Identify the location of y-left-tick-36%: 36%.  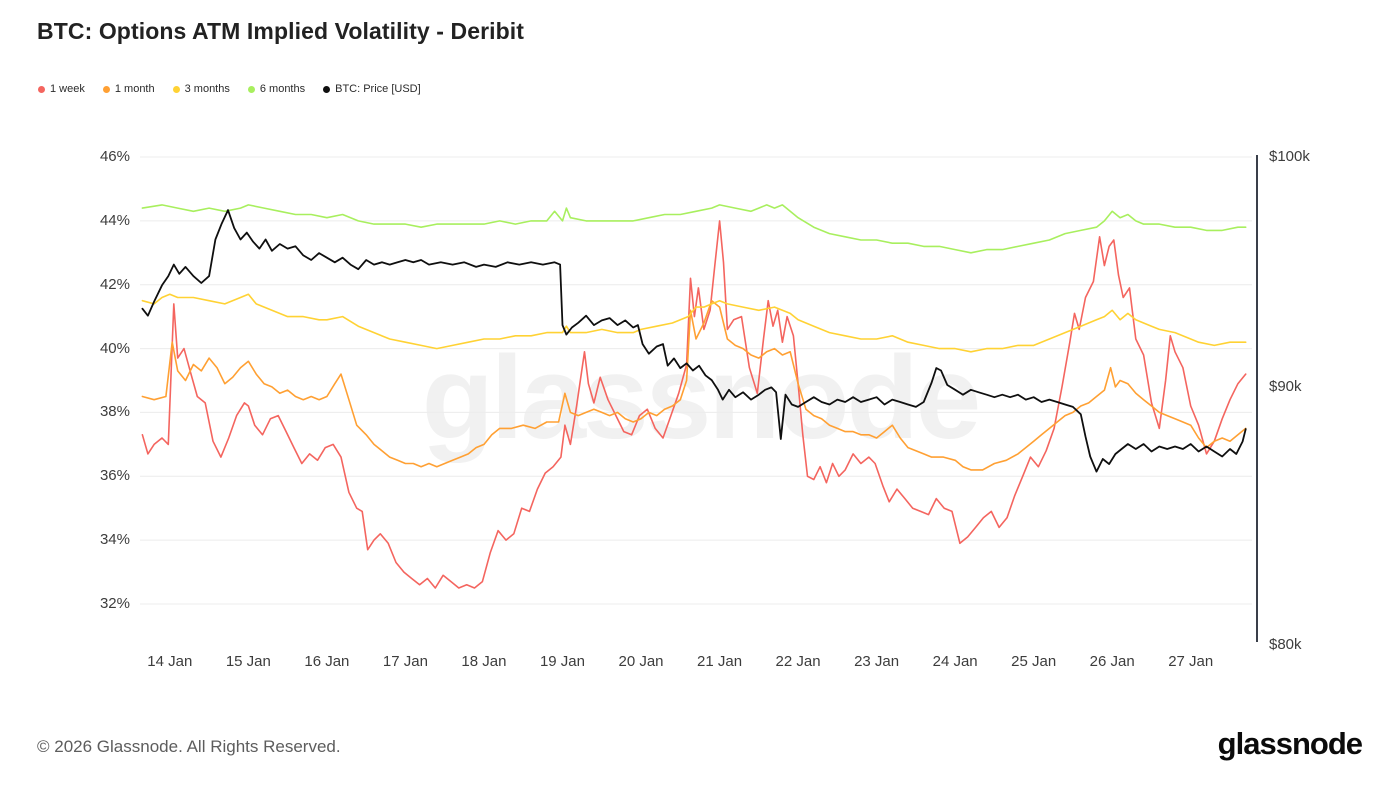
(114, 476).